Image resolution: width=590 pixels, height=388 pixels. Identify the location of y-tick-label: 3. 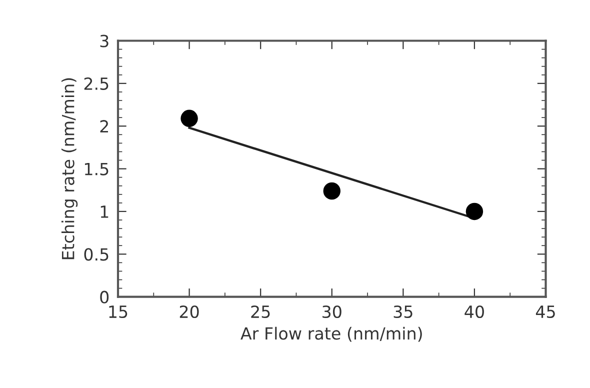
(104, 41).